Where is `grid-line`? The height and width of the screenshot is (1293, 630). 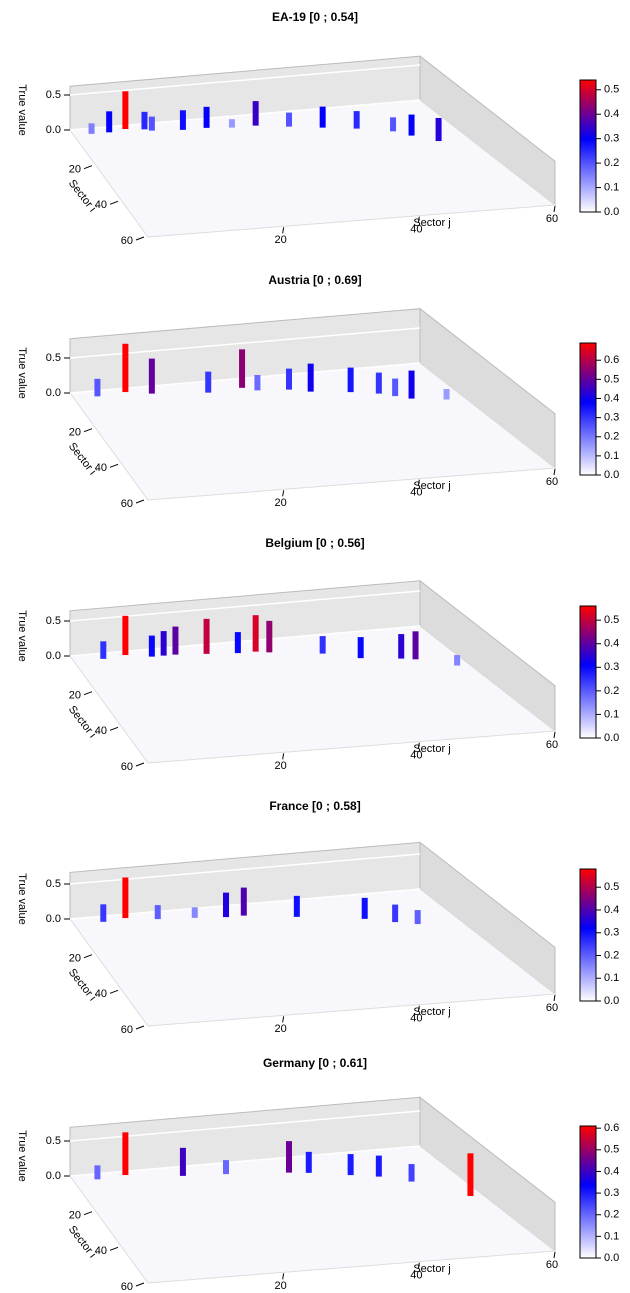
grid-line is located at coordinates (245, 80).